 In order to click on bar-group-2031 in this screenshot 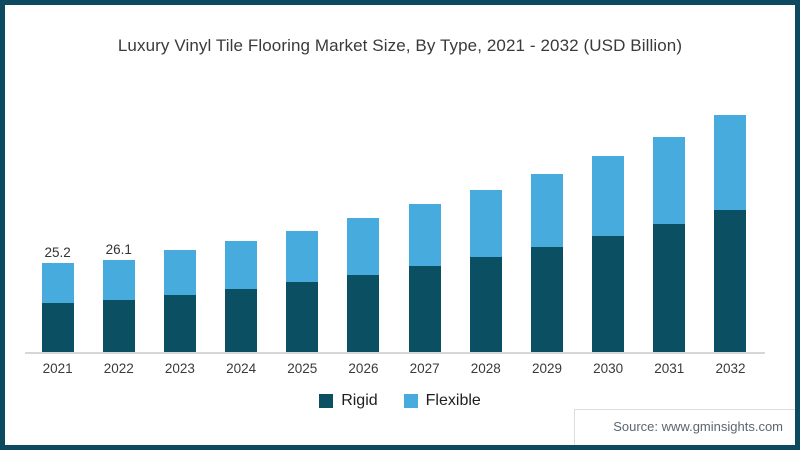, I will do `click(669, 226)`.